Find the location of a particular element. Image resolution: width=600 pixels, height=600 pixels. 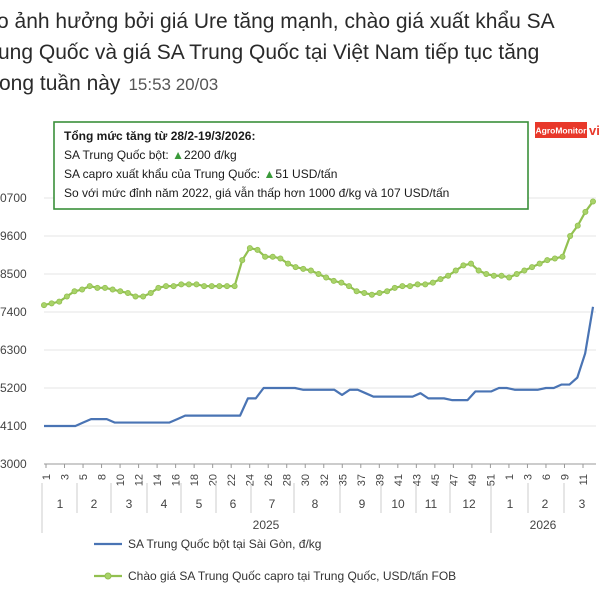

annotation-line-1-label: SA Trung Quốc bột: is located at coordinates (118, 155).